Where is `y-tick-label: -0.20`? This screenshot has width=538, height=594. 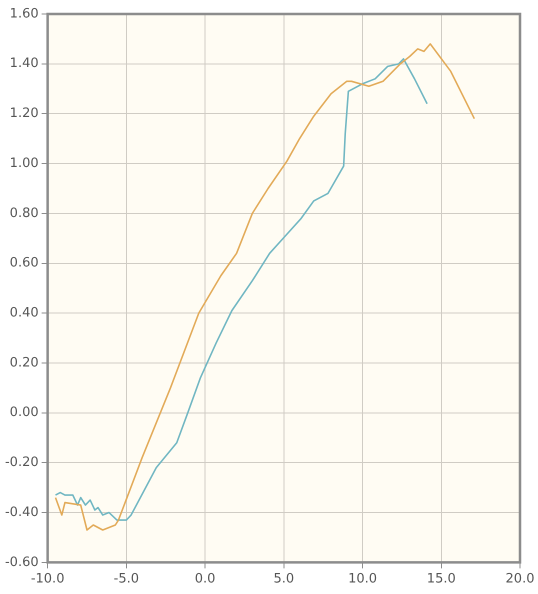 y-tick-label: -0.20 is located at coordinates (21, 462).